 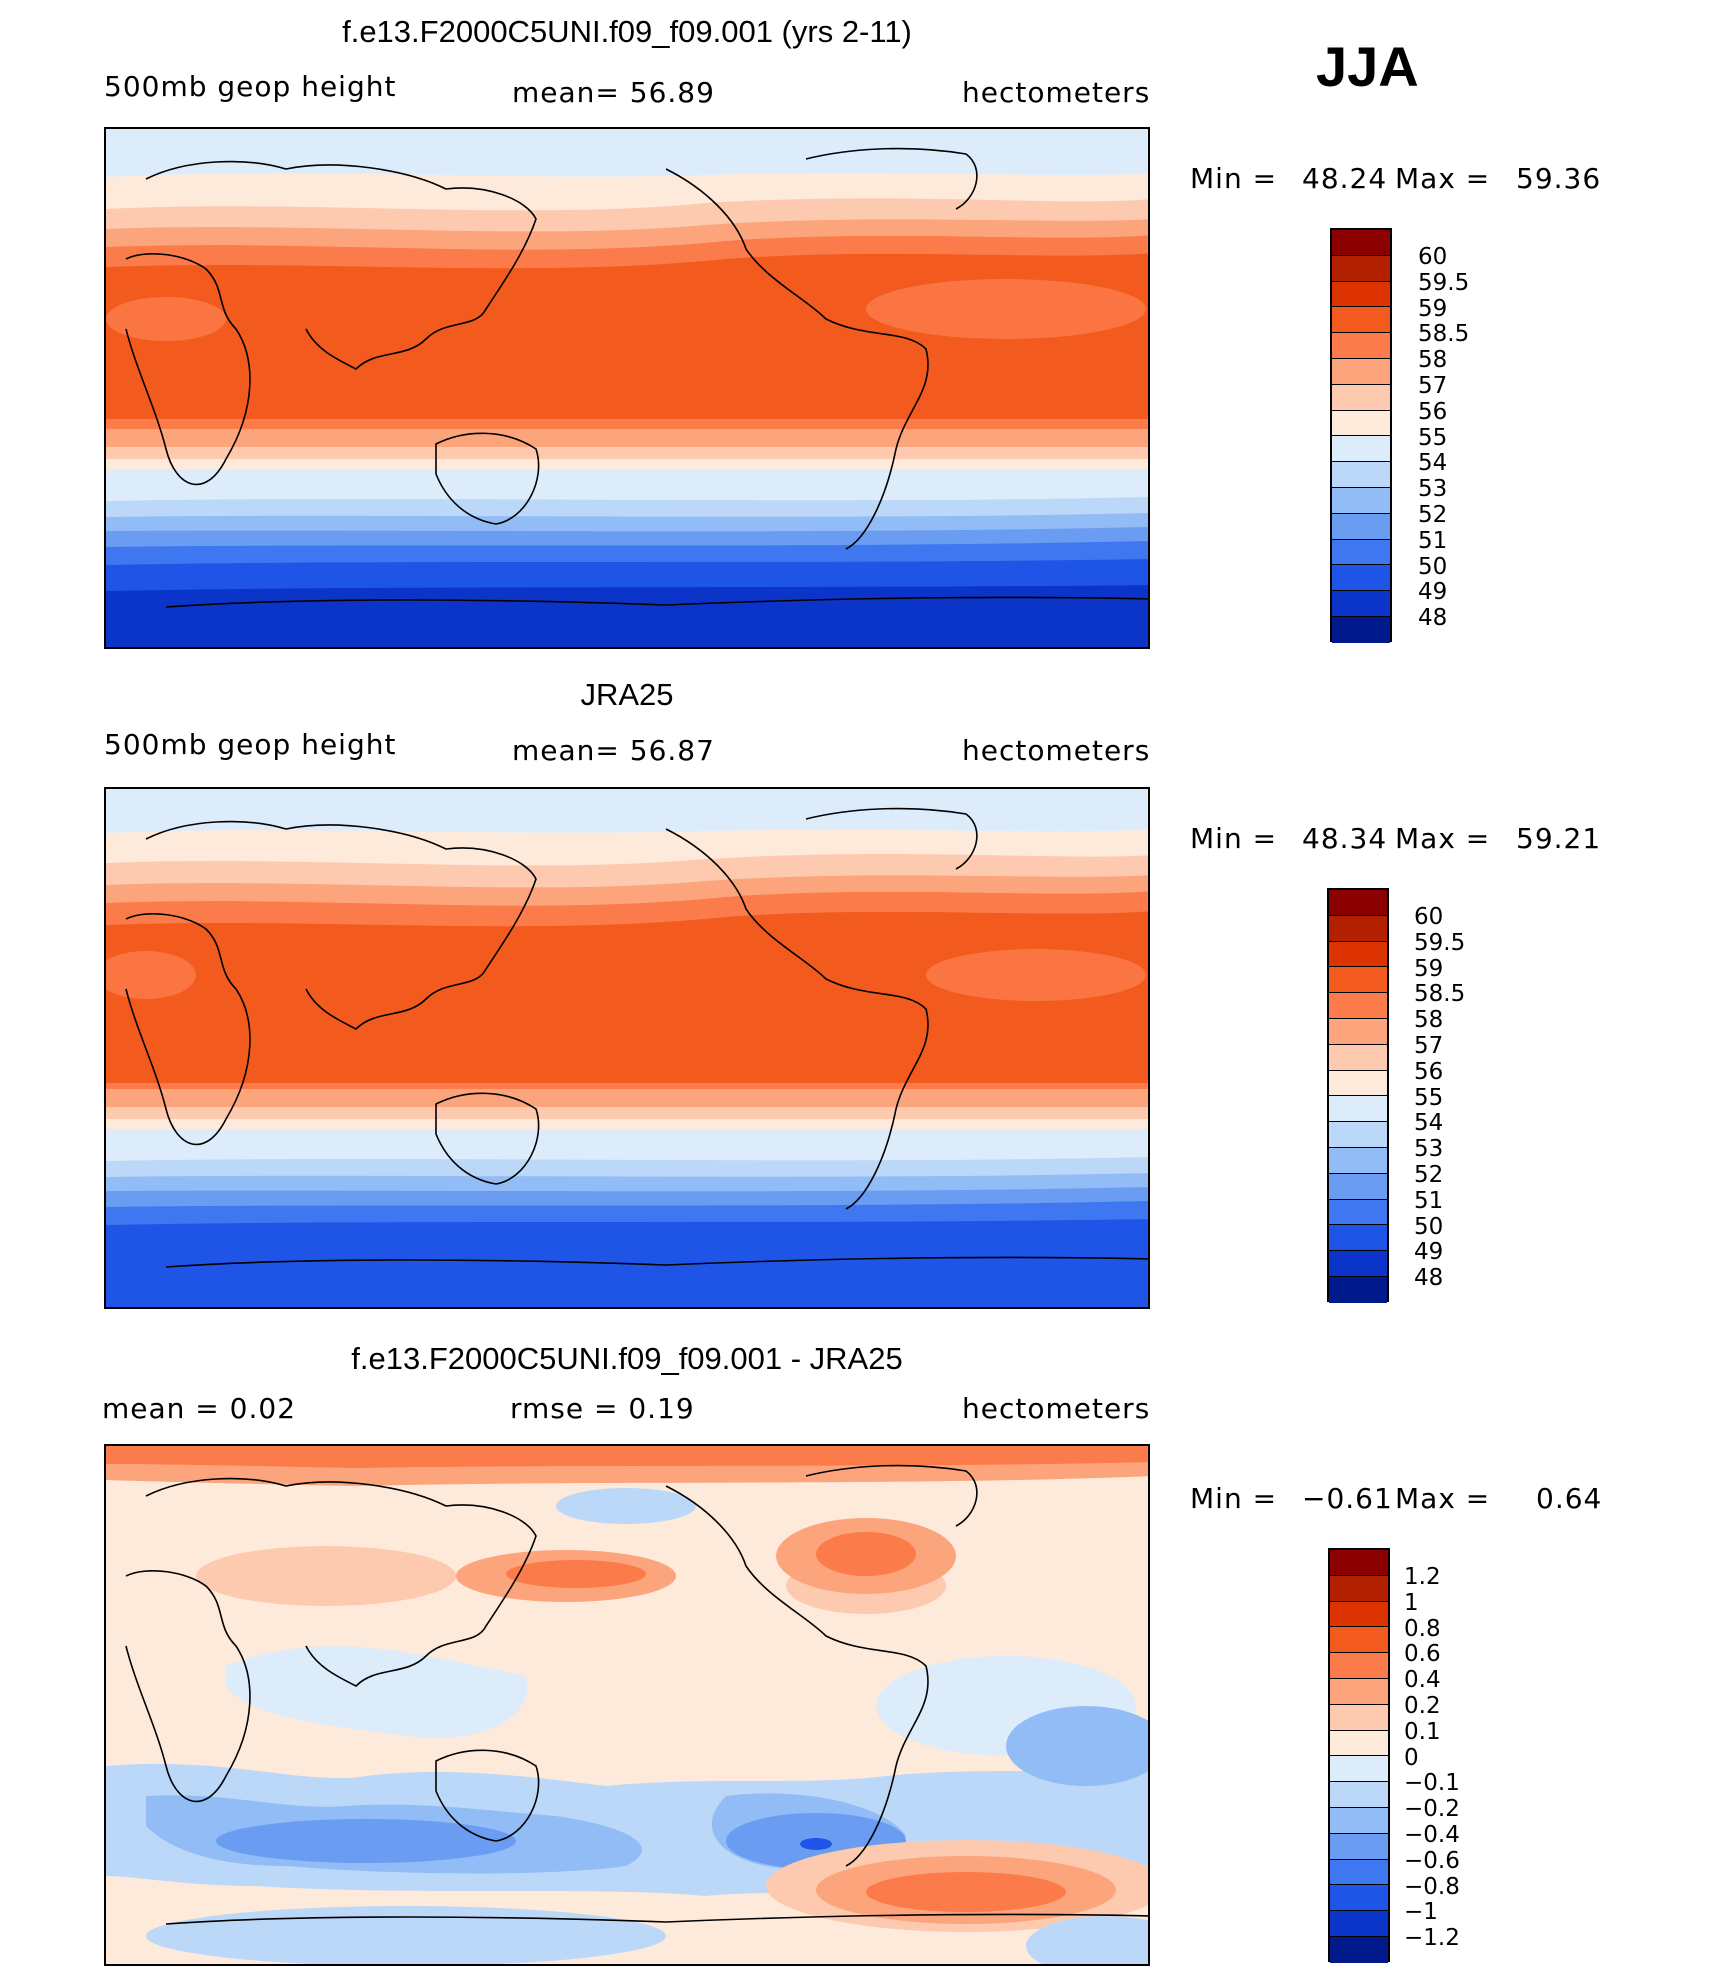 I want to click on min-value: 48.34, so click(x=1345, y=838).